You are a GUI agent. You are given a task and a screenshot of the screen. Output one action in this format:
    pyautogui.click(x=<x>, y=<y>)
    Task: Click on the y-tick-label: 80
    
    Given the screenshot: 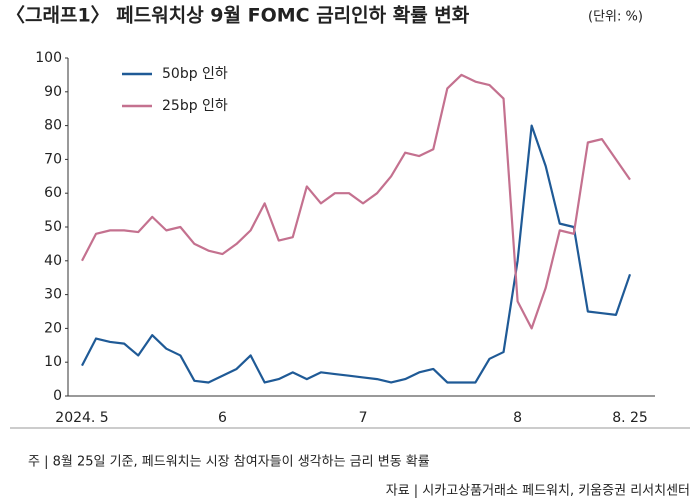 What is the action you would take?
    pyautogui.click(x=53, y=126)
    